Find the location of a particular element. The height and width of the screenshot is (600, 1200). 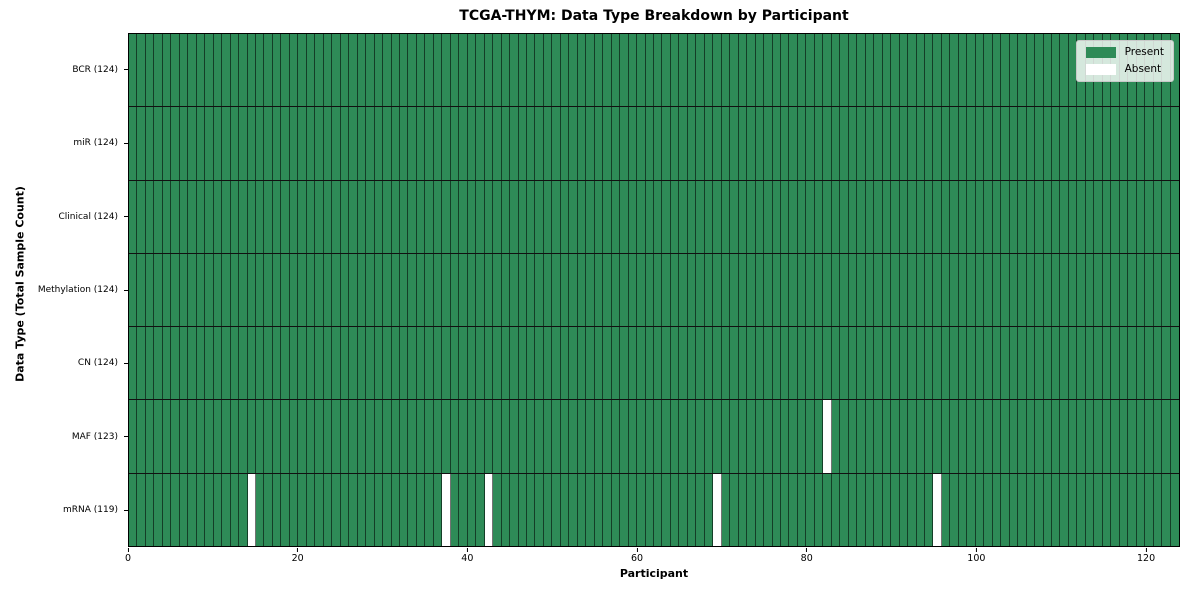

y-tick-label: mRNA (119) is located at coordinates (90, 510).